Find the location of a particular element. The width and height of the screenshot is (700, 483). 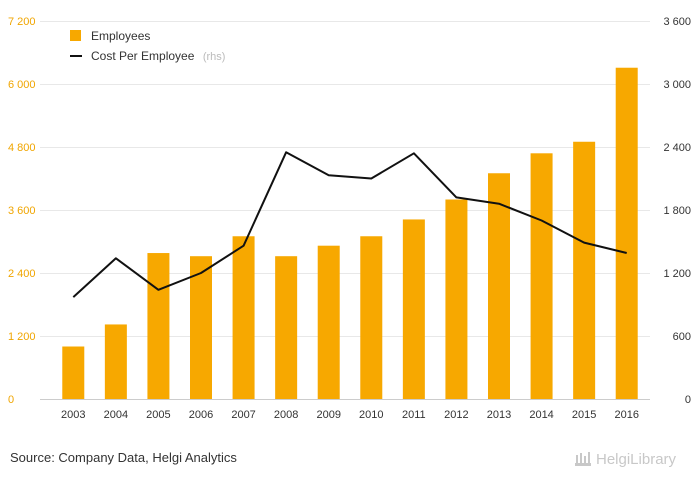

x-tick-label: 2007 is located at coordinates (243, 415).